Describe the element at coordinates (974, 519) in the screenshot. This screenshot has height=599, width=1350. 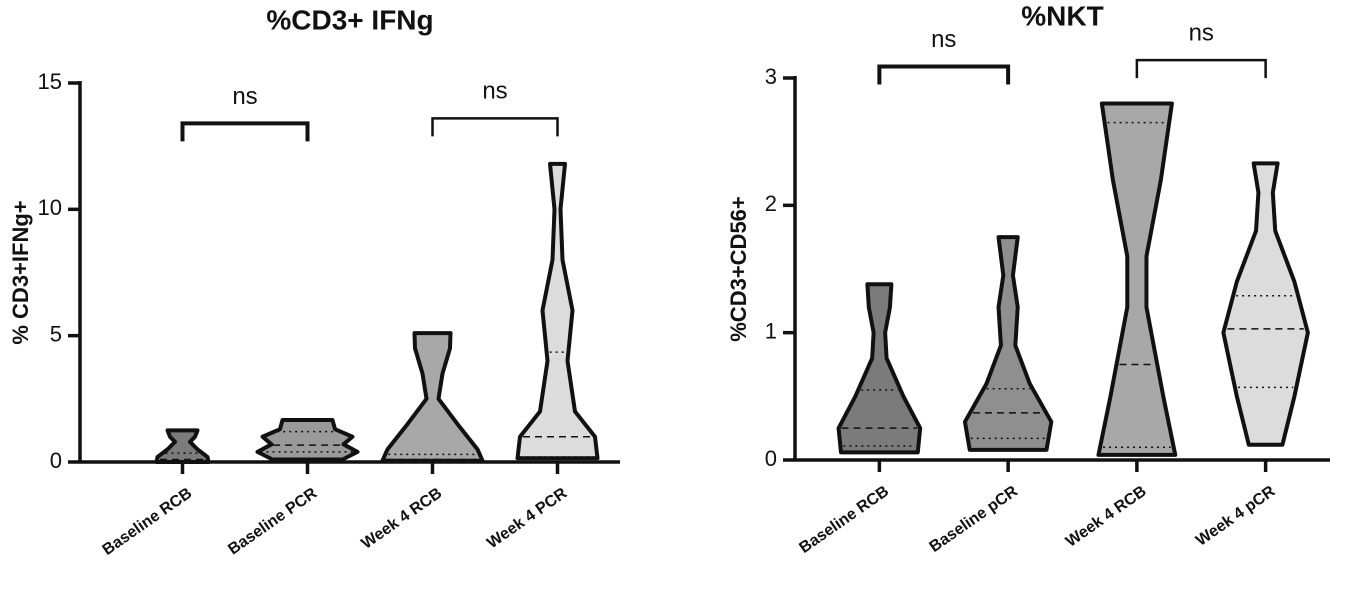
I see `x-tick-label: Baseline pCR` at that location.